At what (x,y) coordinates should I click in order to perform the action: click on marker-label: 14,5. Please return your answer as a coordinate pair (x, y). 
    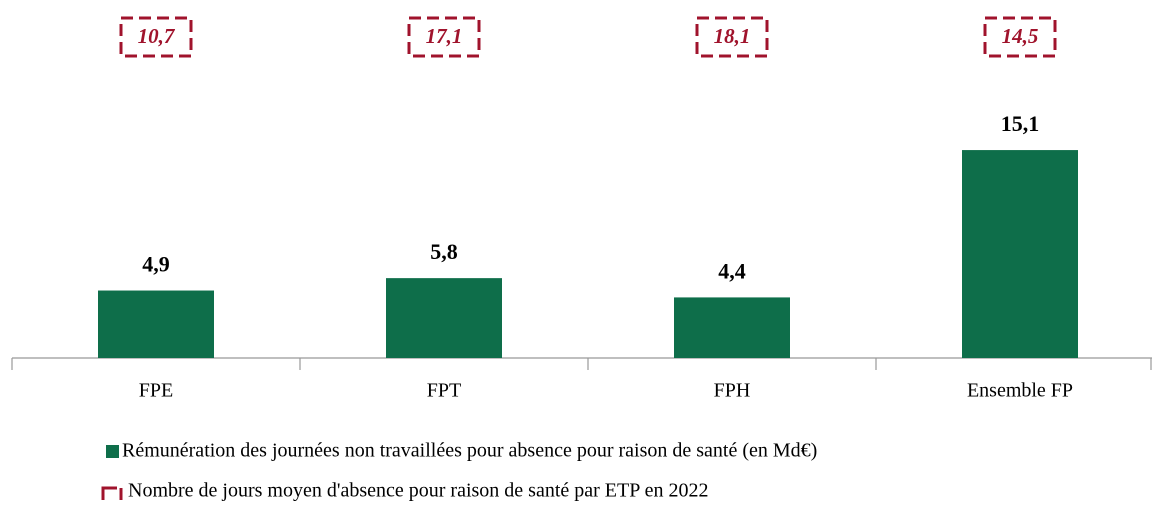
    Looking at the image, I should click on (1020, 36).